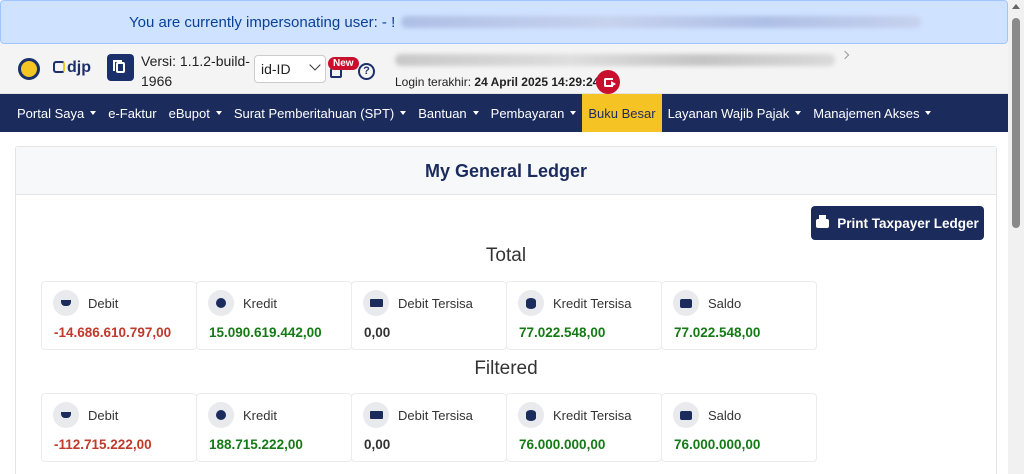 Image resolution: width=1024 pixels, height=474 pixels. What do you see at coordinates (442, 113) in the screenshot?
I see `nav-item-label: Bantuan` at bounding box center [442, 113].